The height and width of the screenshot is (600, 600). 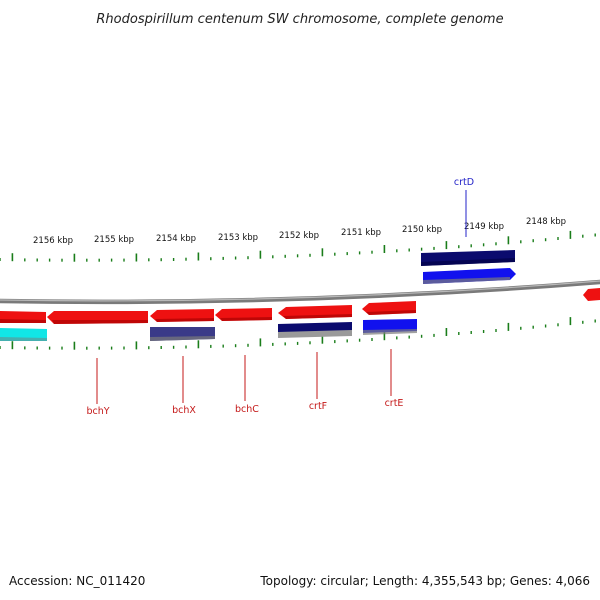 What do you see at coordinates (53, 241) in the screenshot?
I see `kbp-label: 2156 kbp` at bounding box center [53, 241].